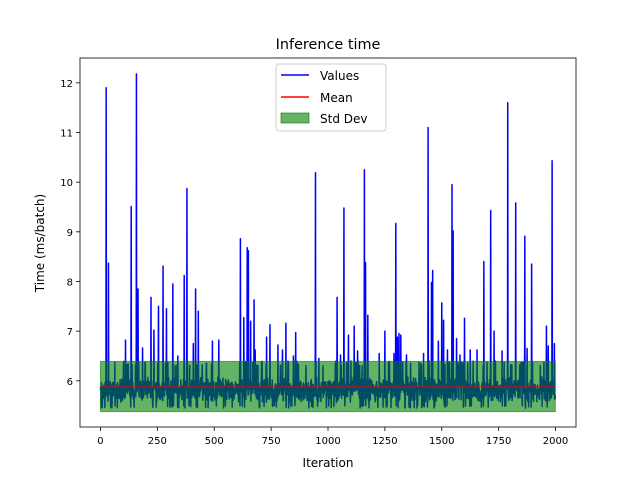  What do you see at coordinates (70, 282) in the screenshot?
I see `y-tick-label: 8` at bounding box center [70, 282].